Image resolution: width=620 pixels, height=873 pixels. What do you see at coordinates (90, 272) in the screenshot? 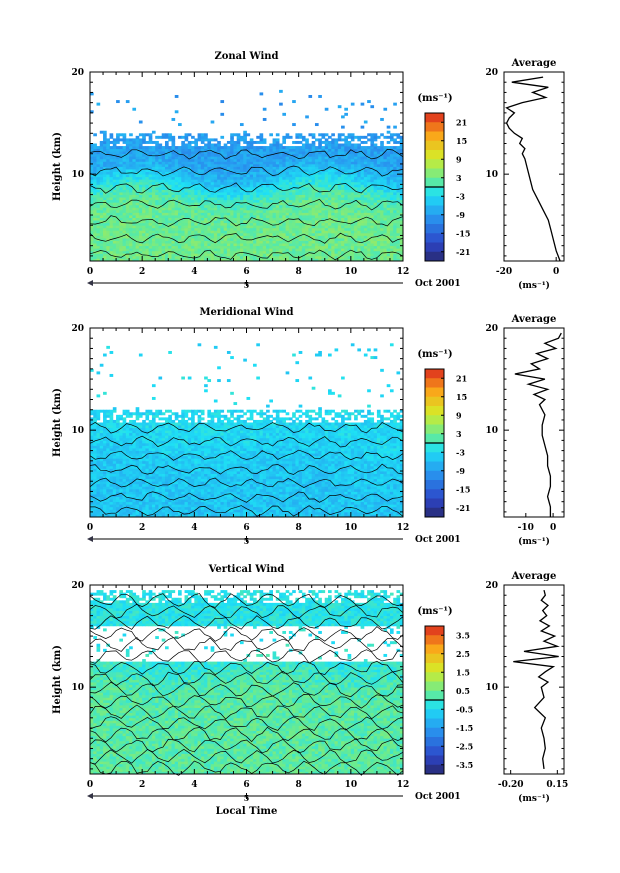
I see `x-tick-label: 0` at bounding box center [90, 272].